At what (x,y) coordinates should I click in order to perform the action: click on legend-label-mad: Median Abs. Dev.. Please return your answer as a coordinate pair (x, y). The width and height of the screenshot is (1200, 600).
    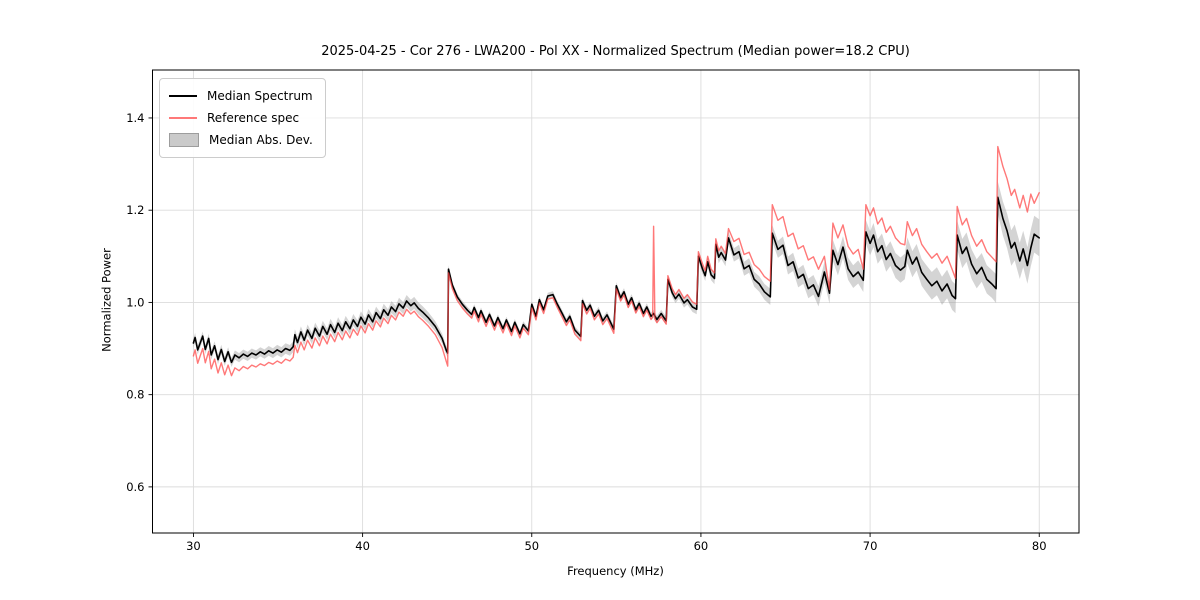
    Looking at the image, I should click on (261, 140).